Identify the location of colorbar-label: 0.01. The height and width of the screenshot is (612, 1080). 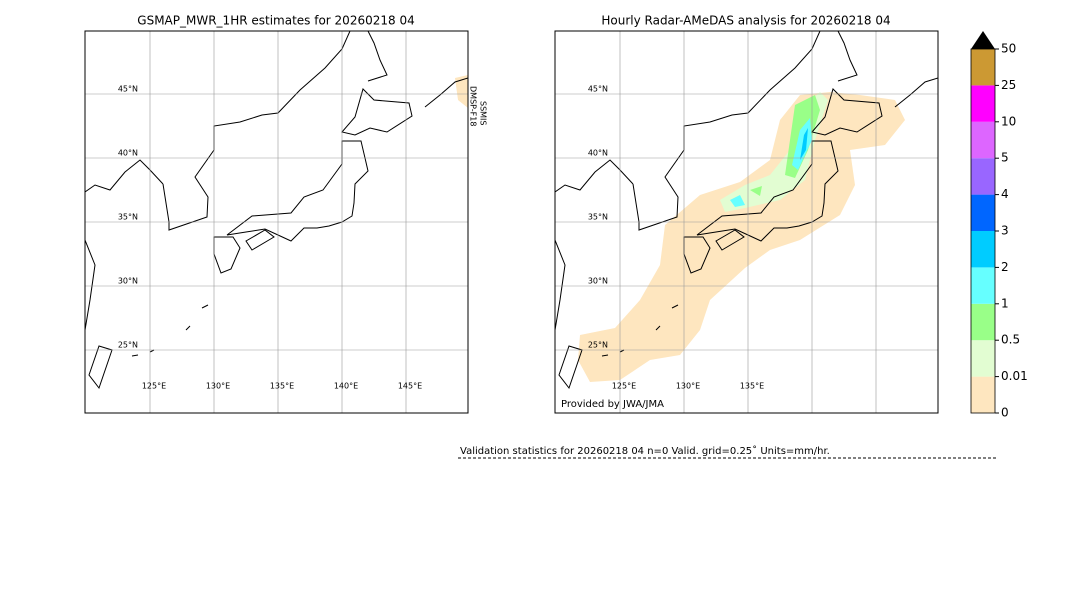
(1014, 376).